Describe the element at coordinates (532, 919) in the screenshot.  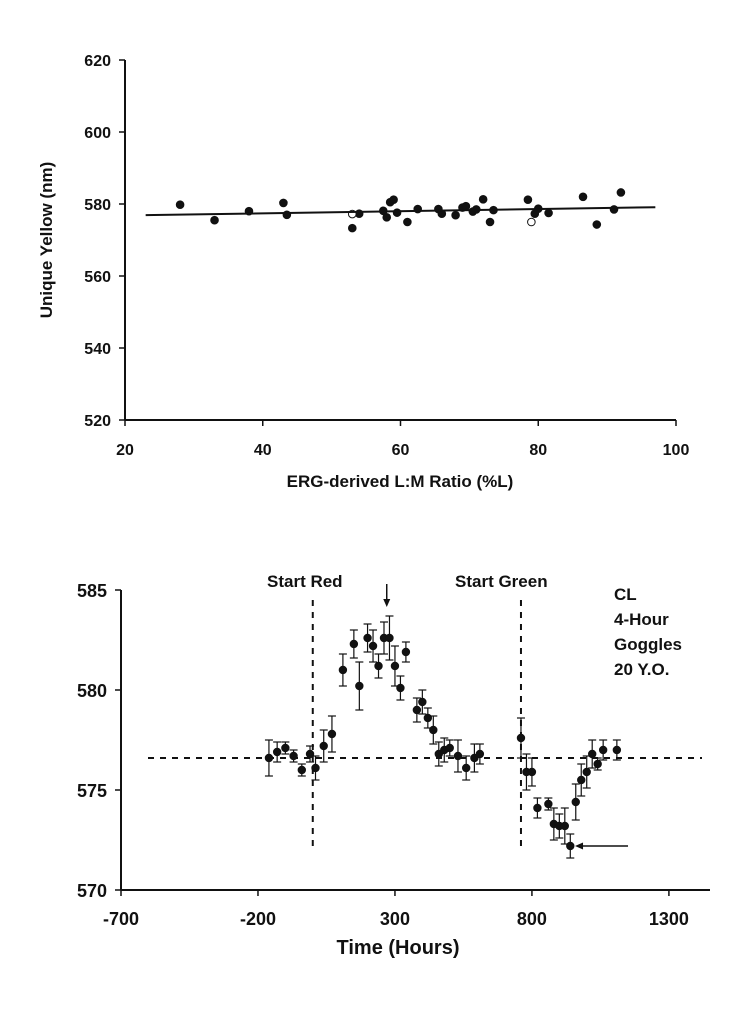
I see `bottom-x-tick-label: 800` at that location.